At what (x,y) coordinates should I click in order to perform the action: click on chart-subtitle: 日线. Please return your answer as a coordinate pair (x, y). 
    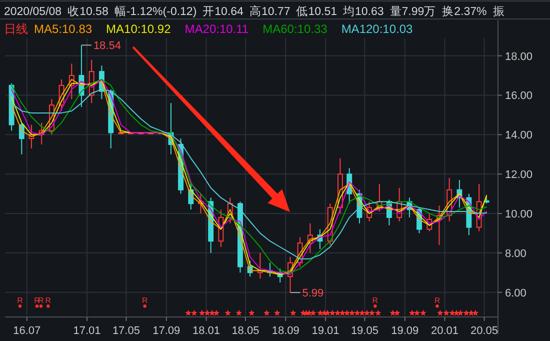
    Looking at the image, I should click on (16, 29).